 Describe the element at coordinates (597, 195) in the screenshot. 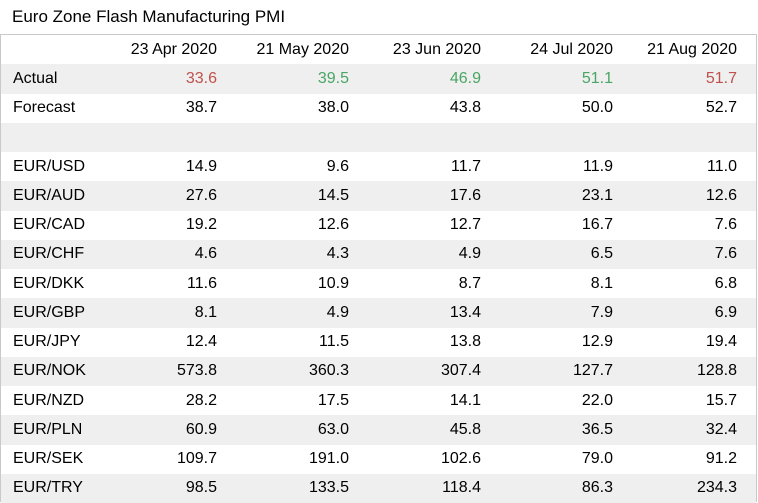

I see `pair-value: 23.1` at that location.